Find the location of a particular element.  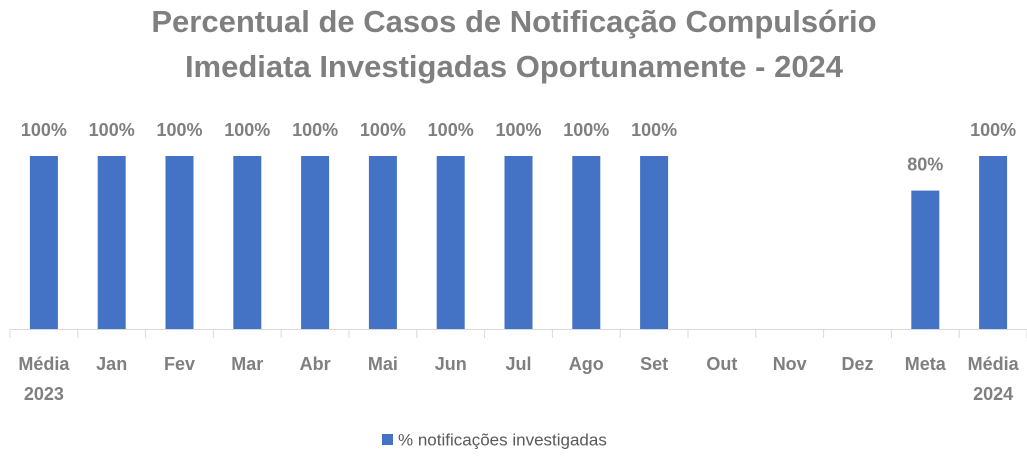

x-tick-label: Dez is located at coordinates (857, 364).